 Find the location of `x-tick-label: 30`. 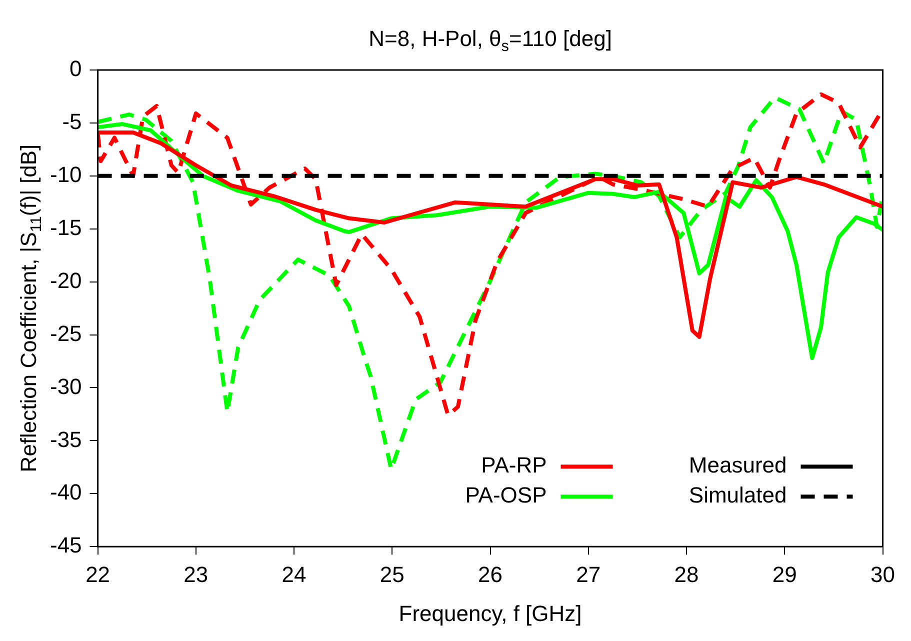

x-tick-label: 30 is located at coordinates (883, 574).